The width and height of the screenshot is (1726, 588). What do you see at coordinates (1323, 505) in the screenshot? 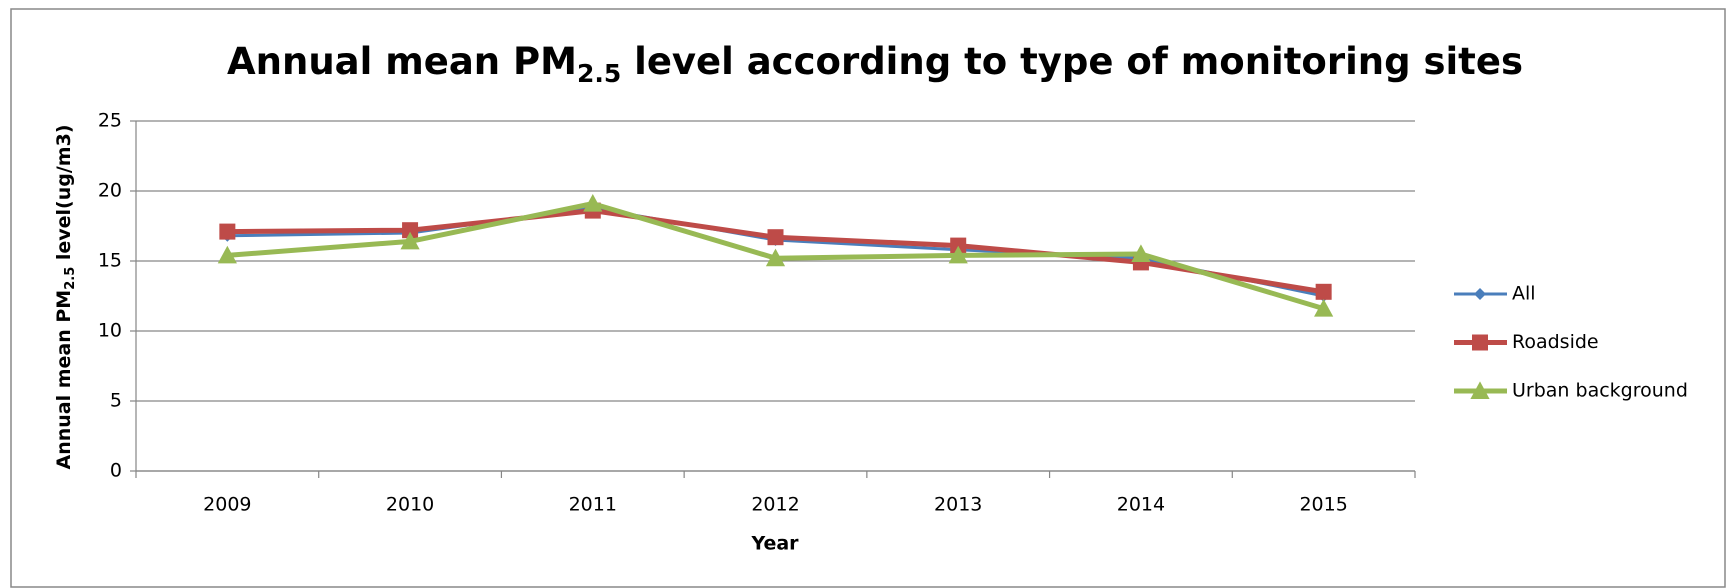
I see `x-tick-label: 2015` at bounding box center [1323, 505].